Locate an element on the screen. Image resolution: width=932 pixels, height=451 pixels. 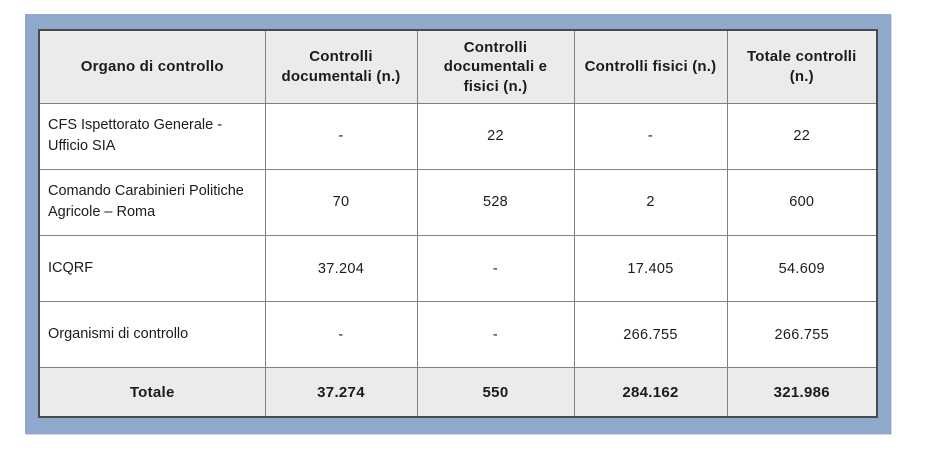
table-row-icqrf: ICQRF 37.204 - 17.405 54.609 is located at coordinates (458, 268).